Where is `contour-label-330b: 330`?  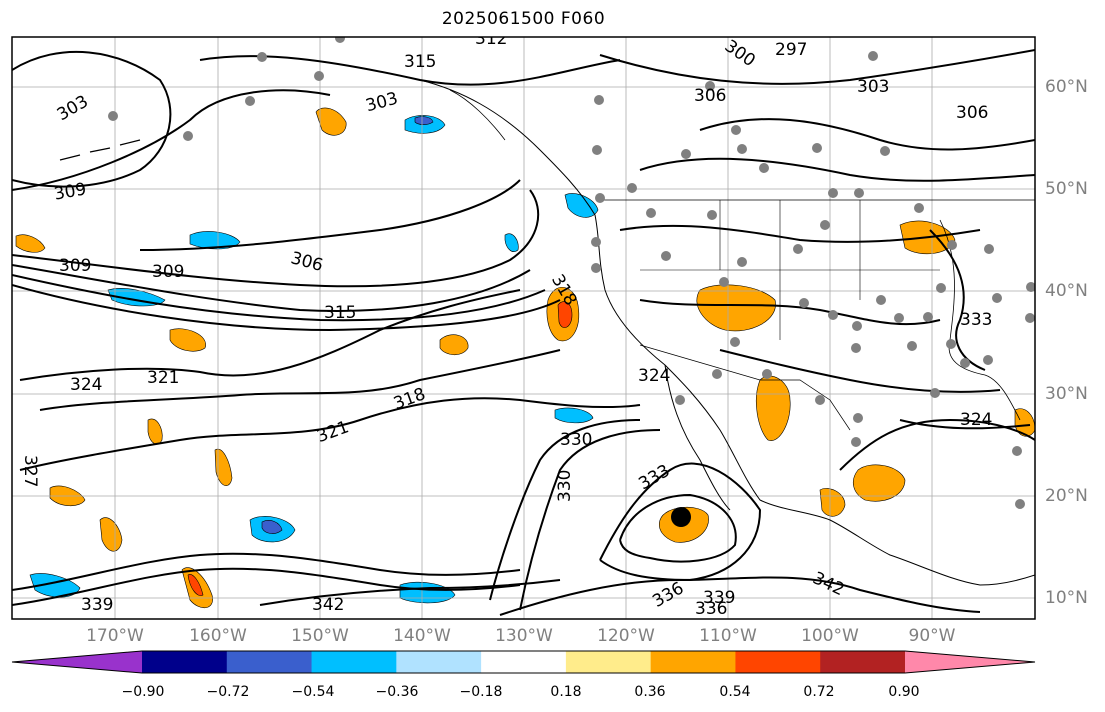 contour-label-330b: 330 is located at coordinates (565, 486).